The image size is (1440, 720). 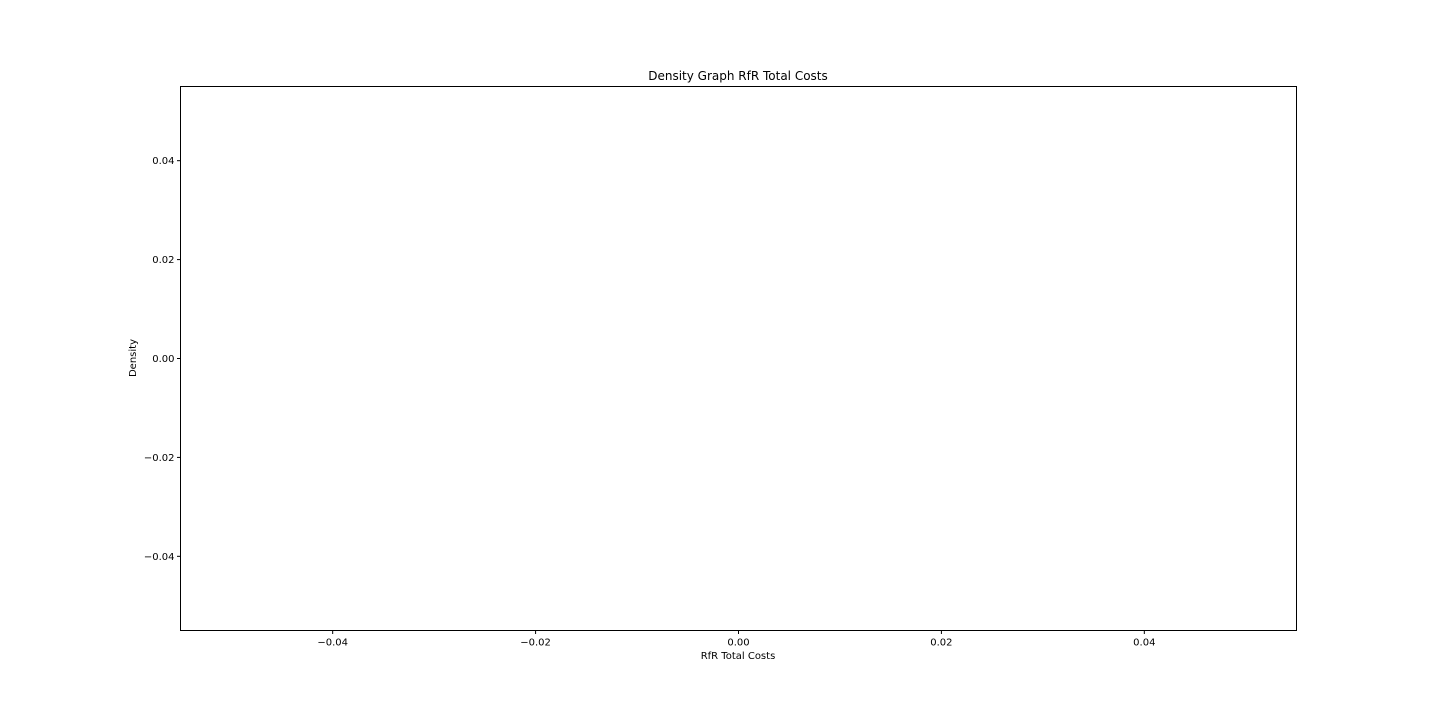 I want to click on x-axis-label: RfR Total Costs, so click(x=738, y=656).